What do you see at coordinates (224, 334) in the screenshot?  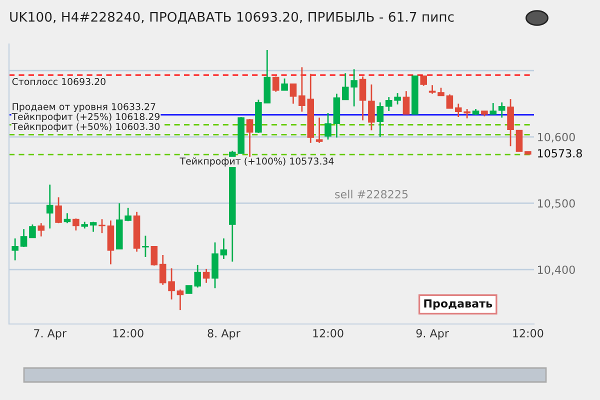 I see `x-tick-label: 8. Apr` at bounding box center [224, 334].